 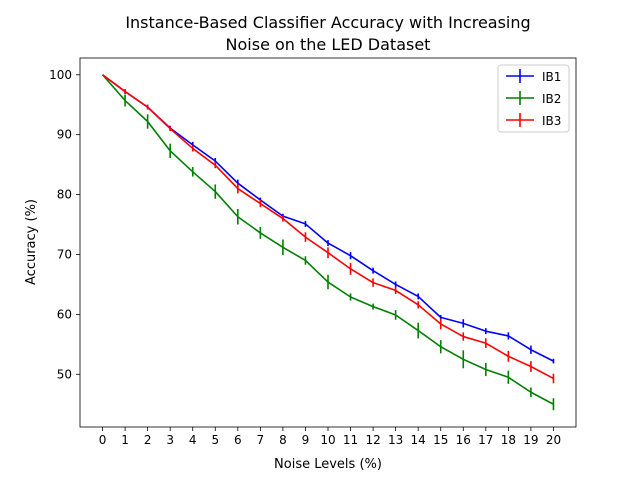 I want to click on x-tick-label: 20, so click(x=553, y=440).